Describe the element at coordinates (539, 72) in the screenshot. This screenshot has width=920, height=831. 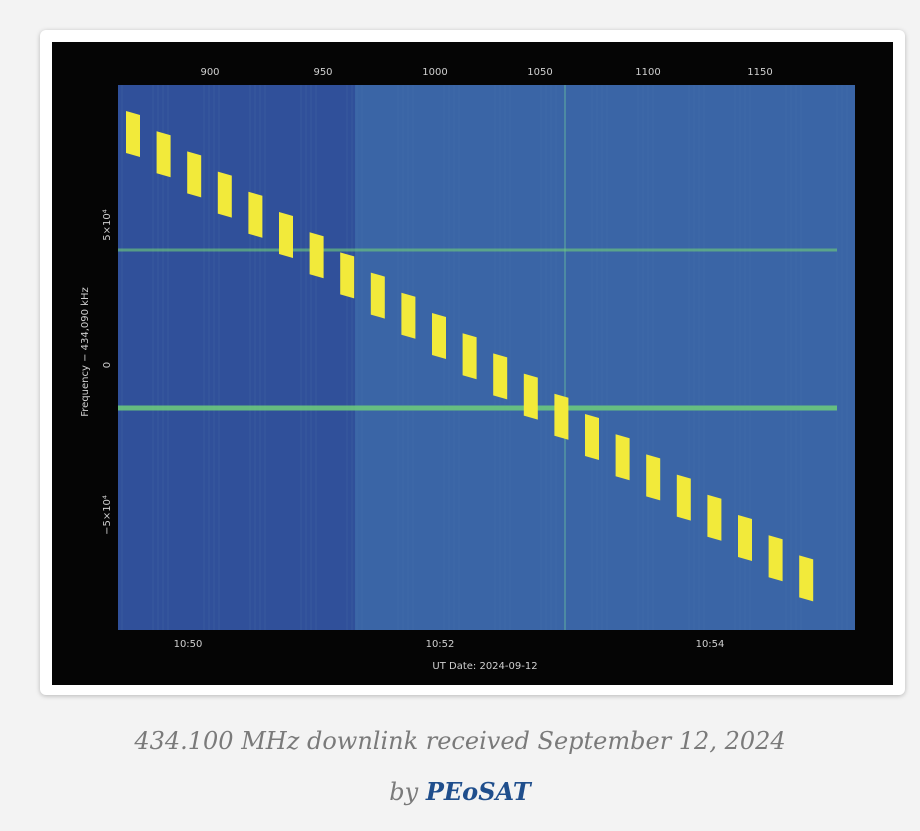
I see `top-tick-label: 1050` at that location.